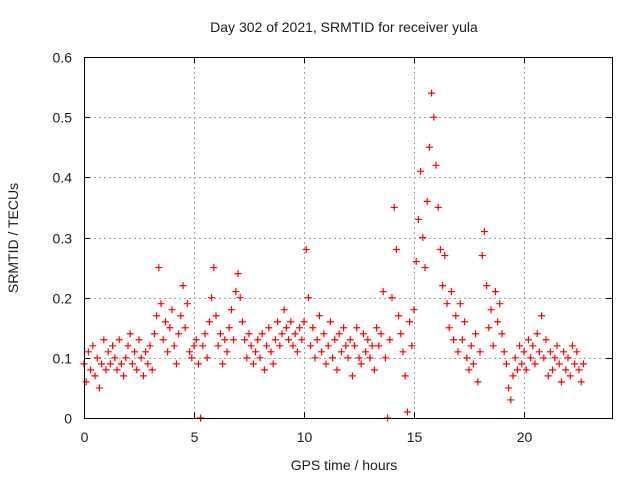 The width and height of the screenshot is (640, 480). Describe the element at coordinates (415, 437) in the screenshot. I see `x-tick-label: 15` at that location.